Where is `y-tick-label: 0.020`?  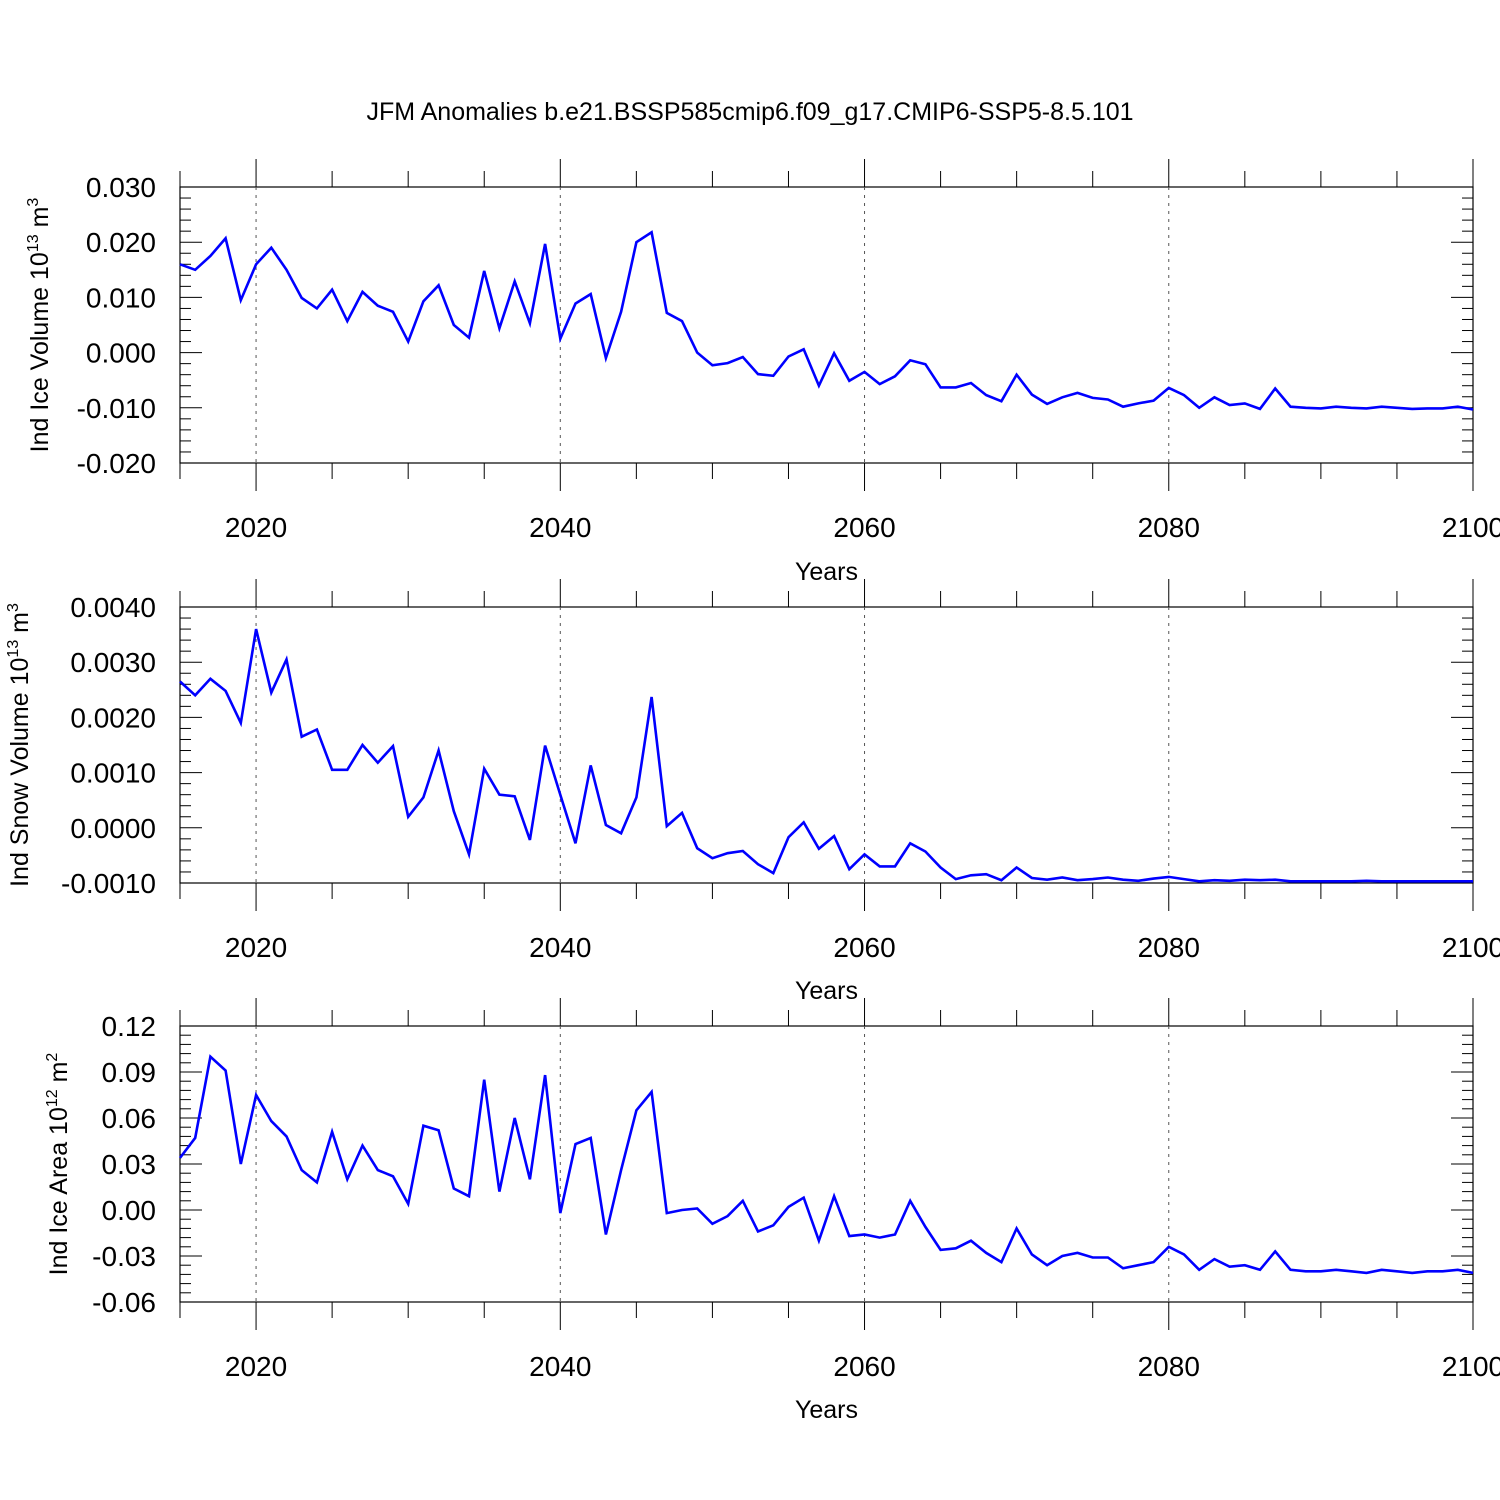
y-tick-label: 0.020 is located at coordinates (121, 242).